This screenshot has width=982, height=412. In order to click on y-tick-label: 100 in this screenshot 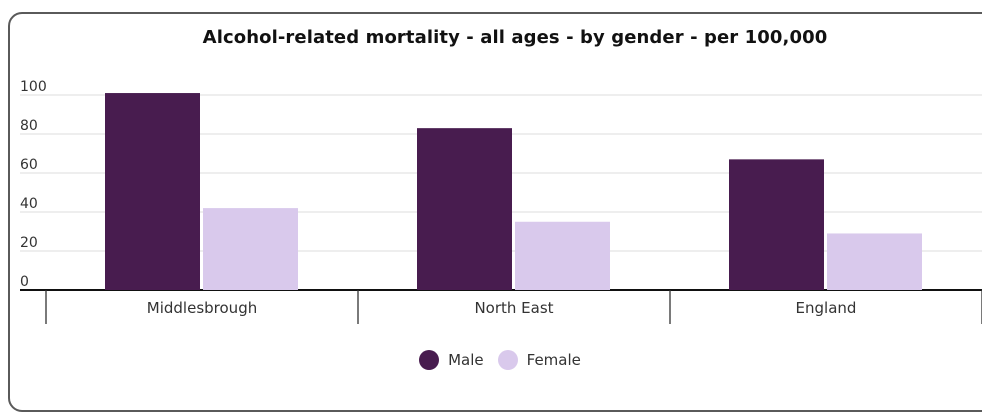, I will do `click(33, 87)`.